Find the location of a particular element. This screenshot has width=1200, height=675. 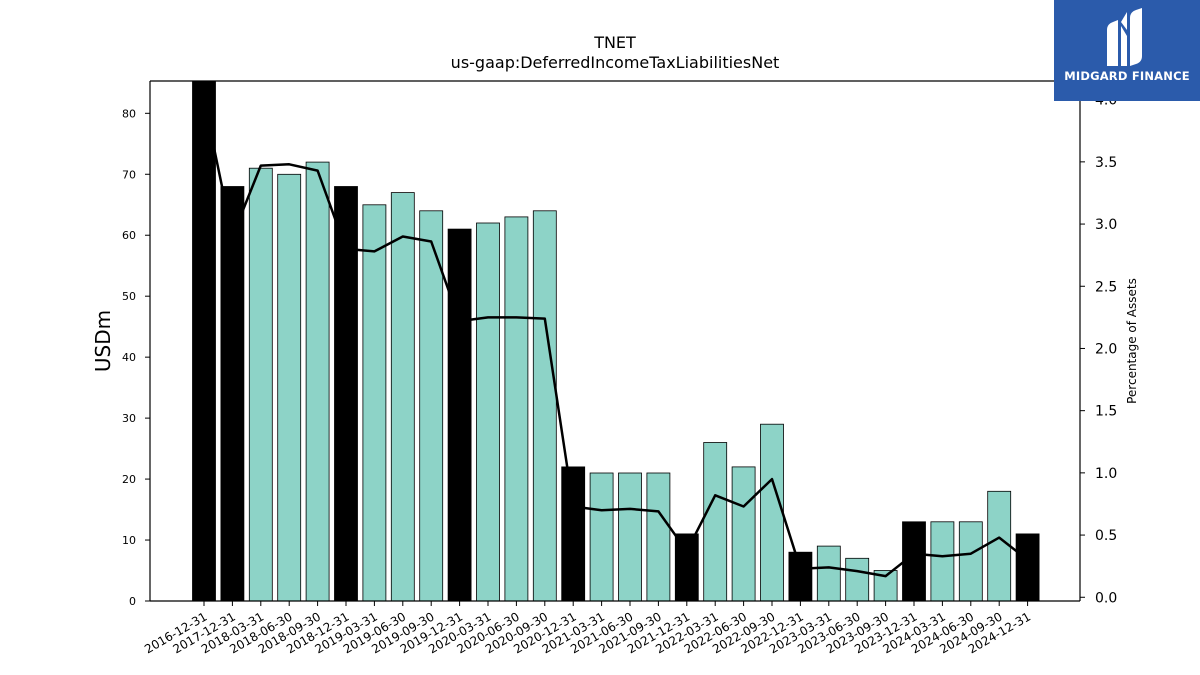

y-tick-label: 80 is located at coordinates (129, 113).